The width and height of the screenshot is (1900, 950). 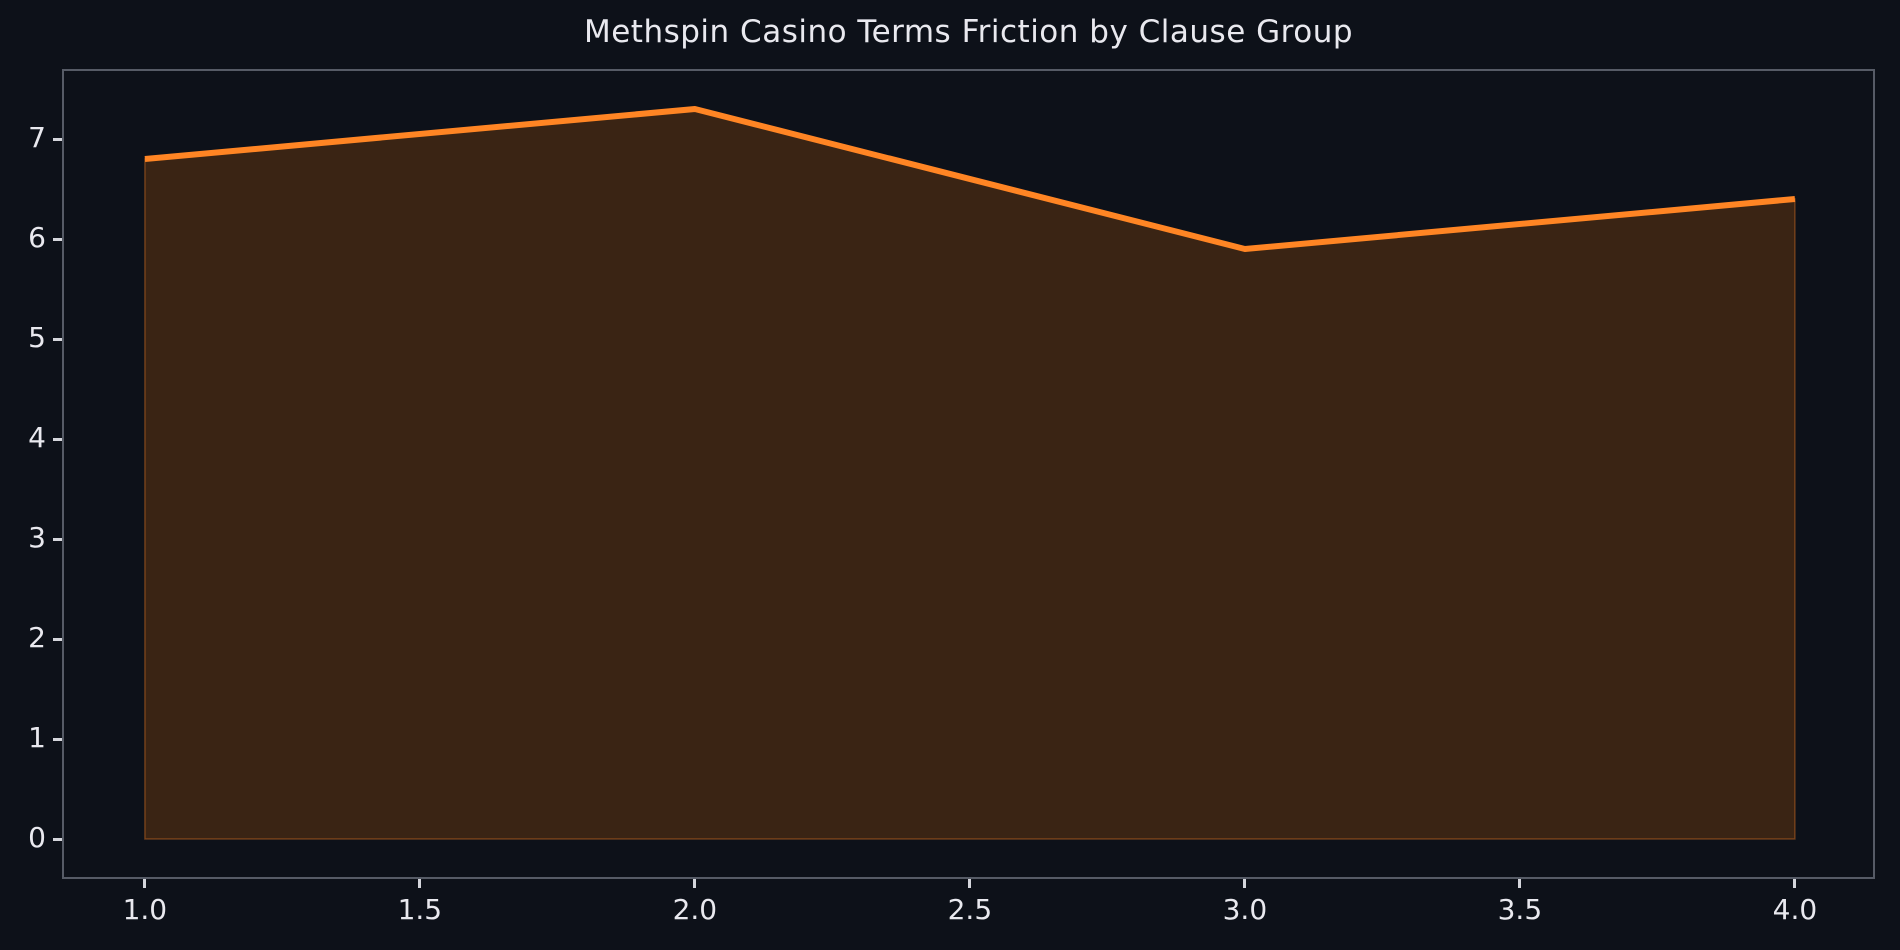 What do you see at coordinates (970, 909) in the screenshot?
I see `x-tick-label: 2.5` at bounding box center [970, 909].